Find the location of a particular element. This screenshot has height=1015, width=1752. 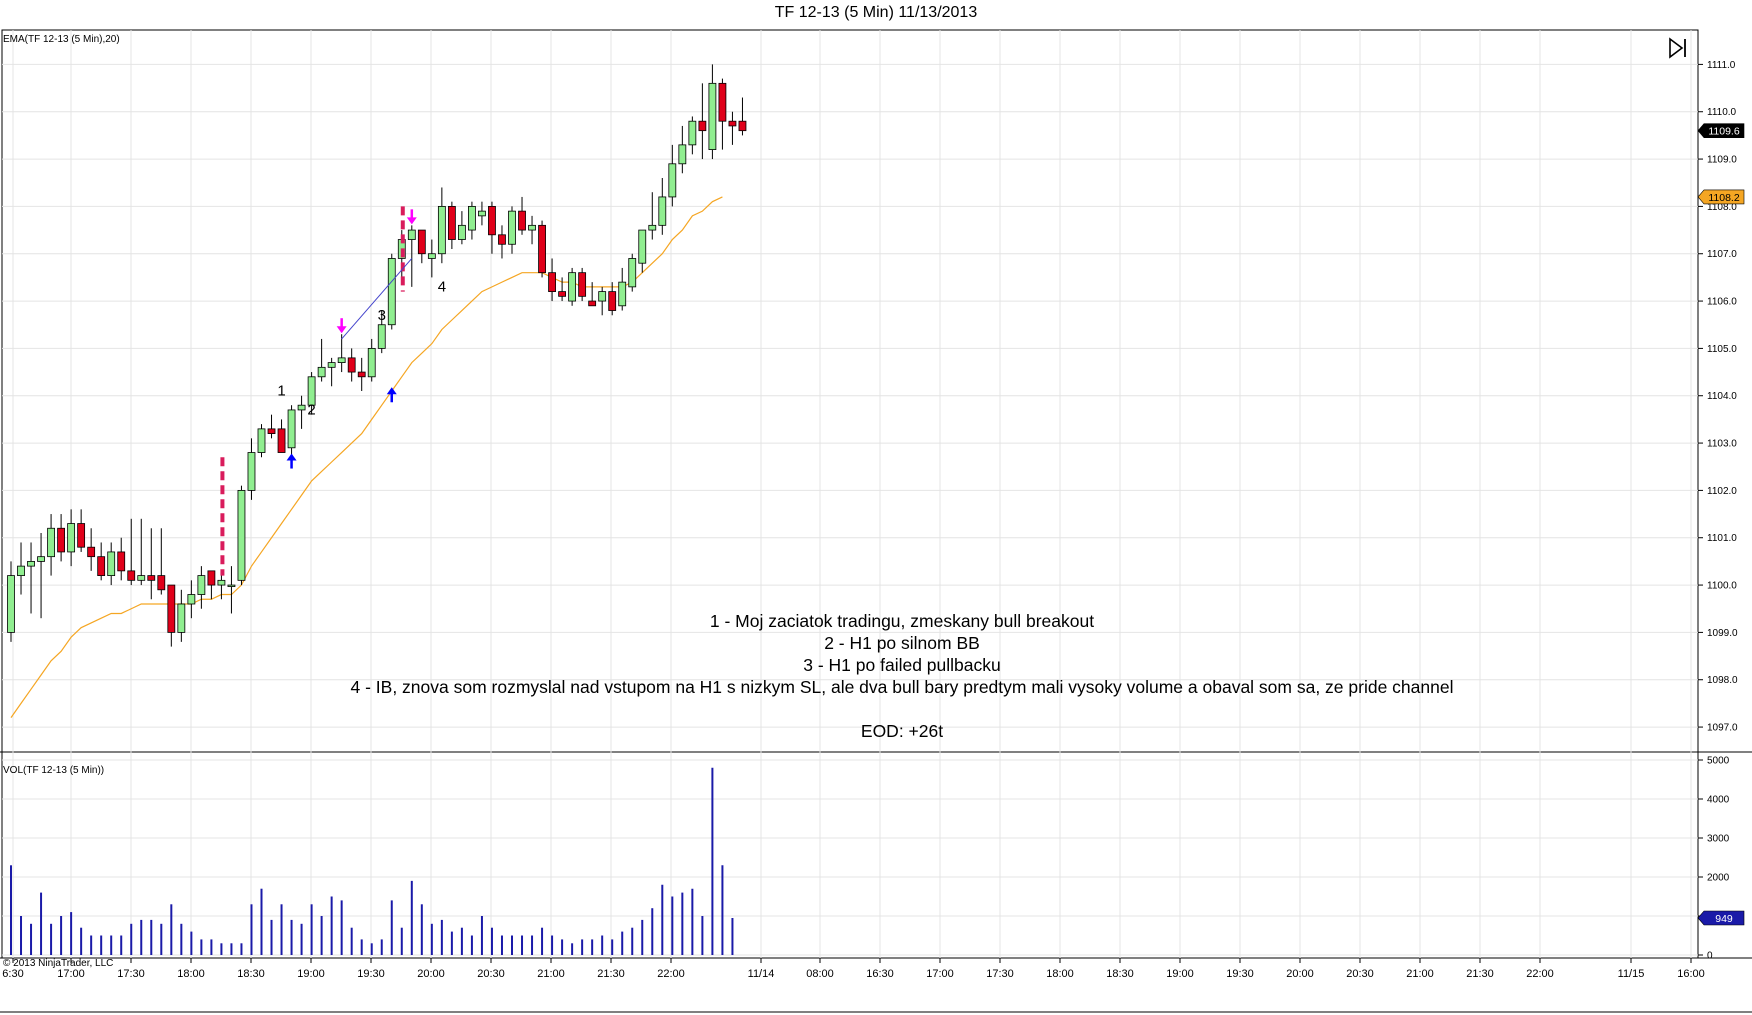

price-tick-label: 1099.0 is located at coordinates (1722, 633).